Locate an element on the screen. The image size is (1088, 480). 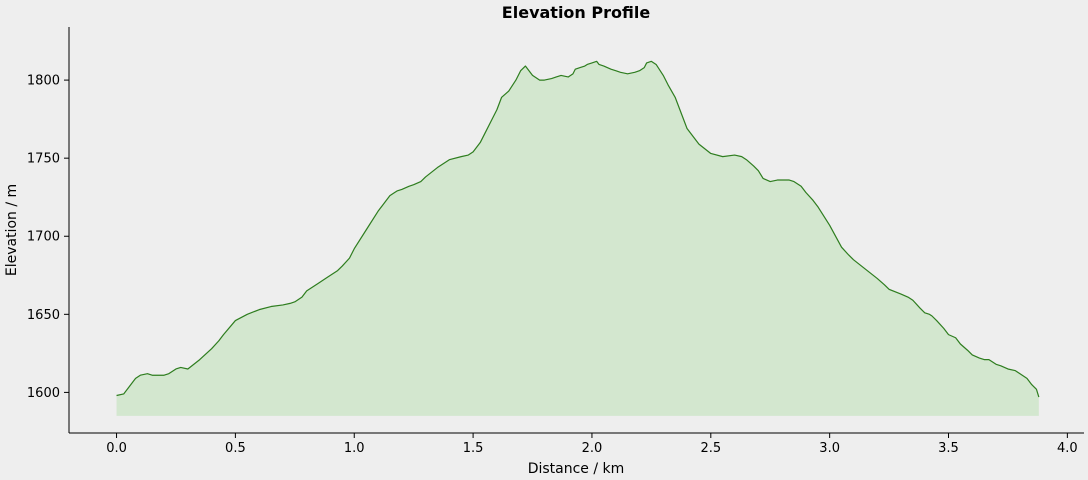
x-tick-label: 1.5 is located at coordinates (473, 448).